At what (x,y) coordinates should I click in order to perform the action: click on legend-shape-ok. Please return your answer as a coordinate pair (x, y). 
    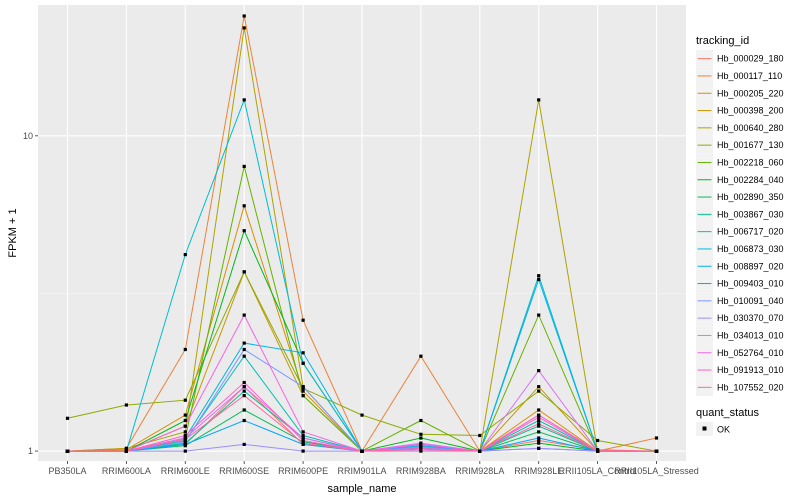
    Looking at the image, I should click on (704, 428).